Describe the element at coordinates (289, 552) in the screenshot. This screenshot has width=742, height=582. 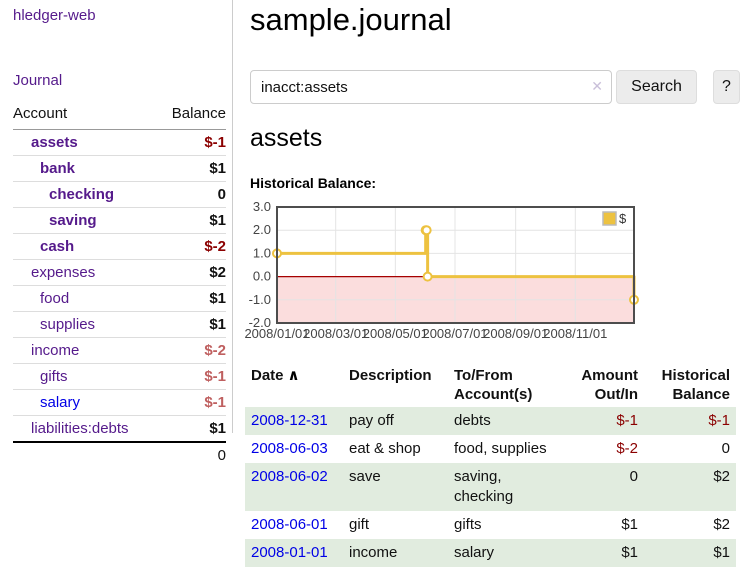
I see `transaction-date-link: 2008-01-01` at that location.